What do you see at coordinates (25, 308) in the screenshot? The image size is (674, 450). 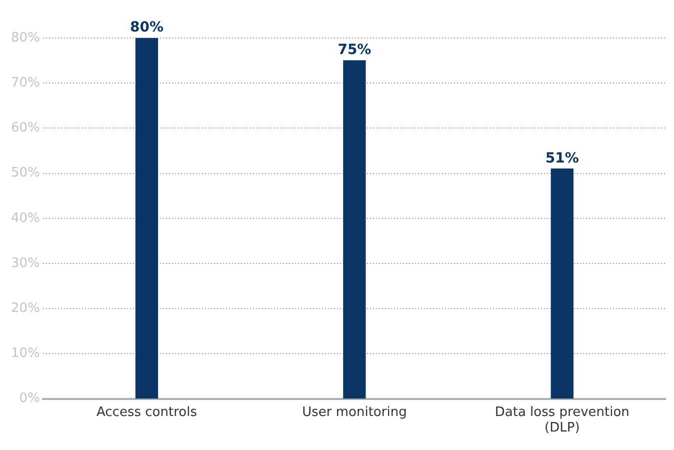 I see `y-tick-label: 20%` at bounding box center [25, 308].